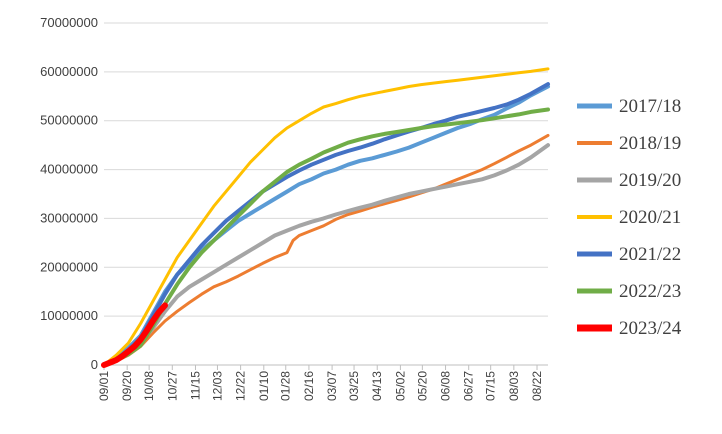  I want to click on x-tick-label: 12/03, so click(217, 386).